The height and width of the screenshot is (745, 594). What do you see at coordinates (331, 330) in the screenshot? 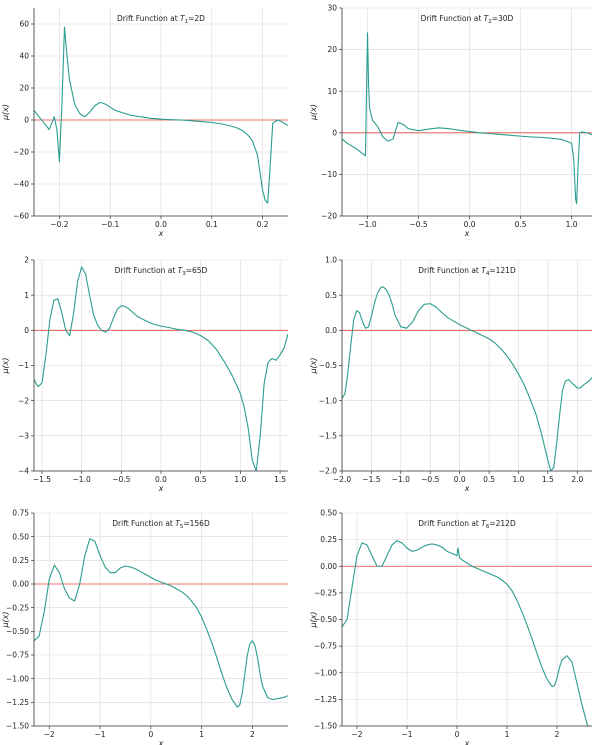
I see `y-tick-label: 0.0` at bounding box center [331, 330].